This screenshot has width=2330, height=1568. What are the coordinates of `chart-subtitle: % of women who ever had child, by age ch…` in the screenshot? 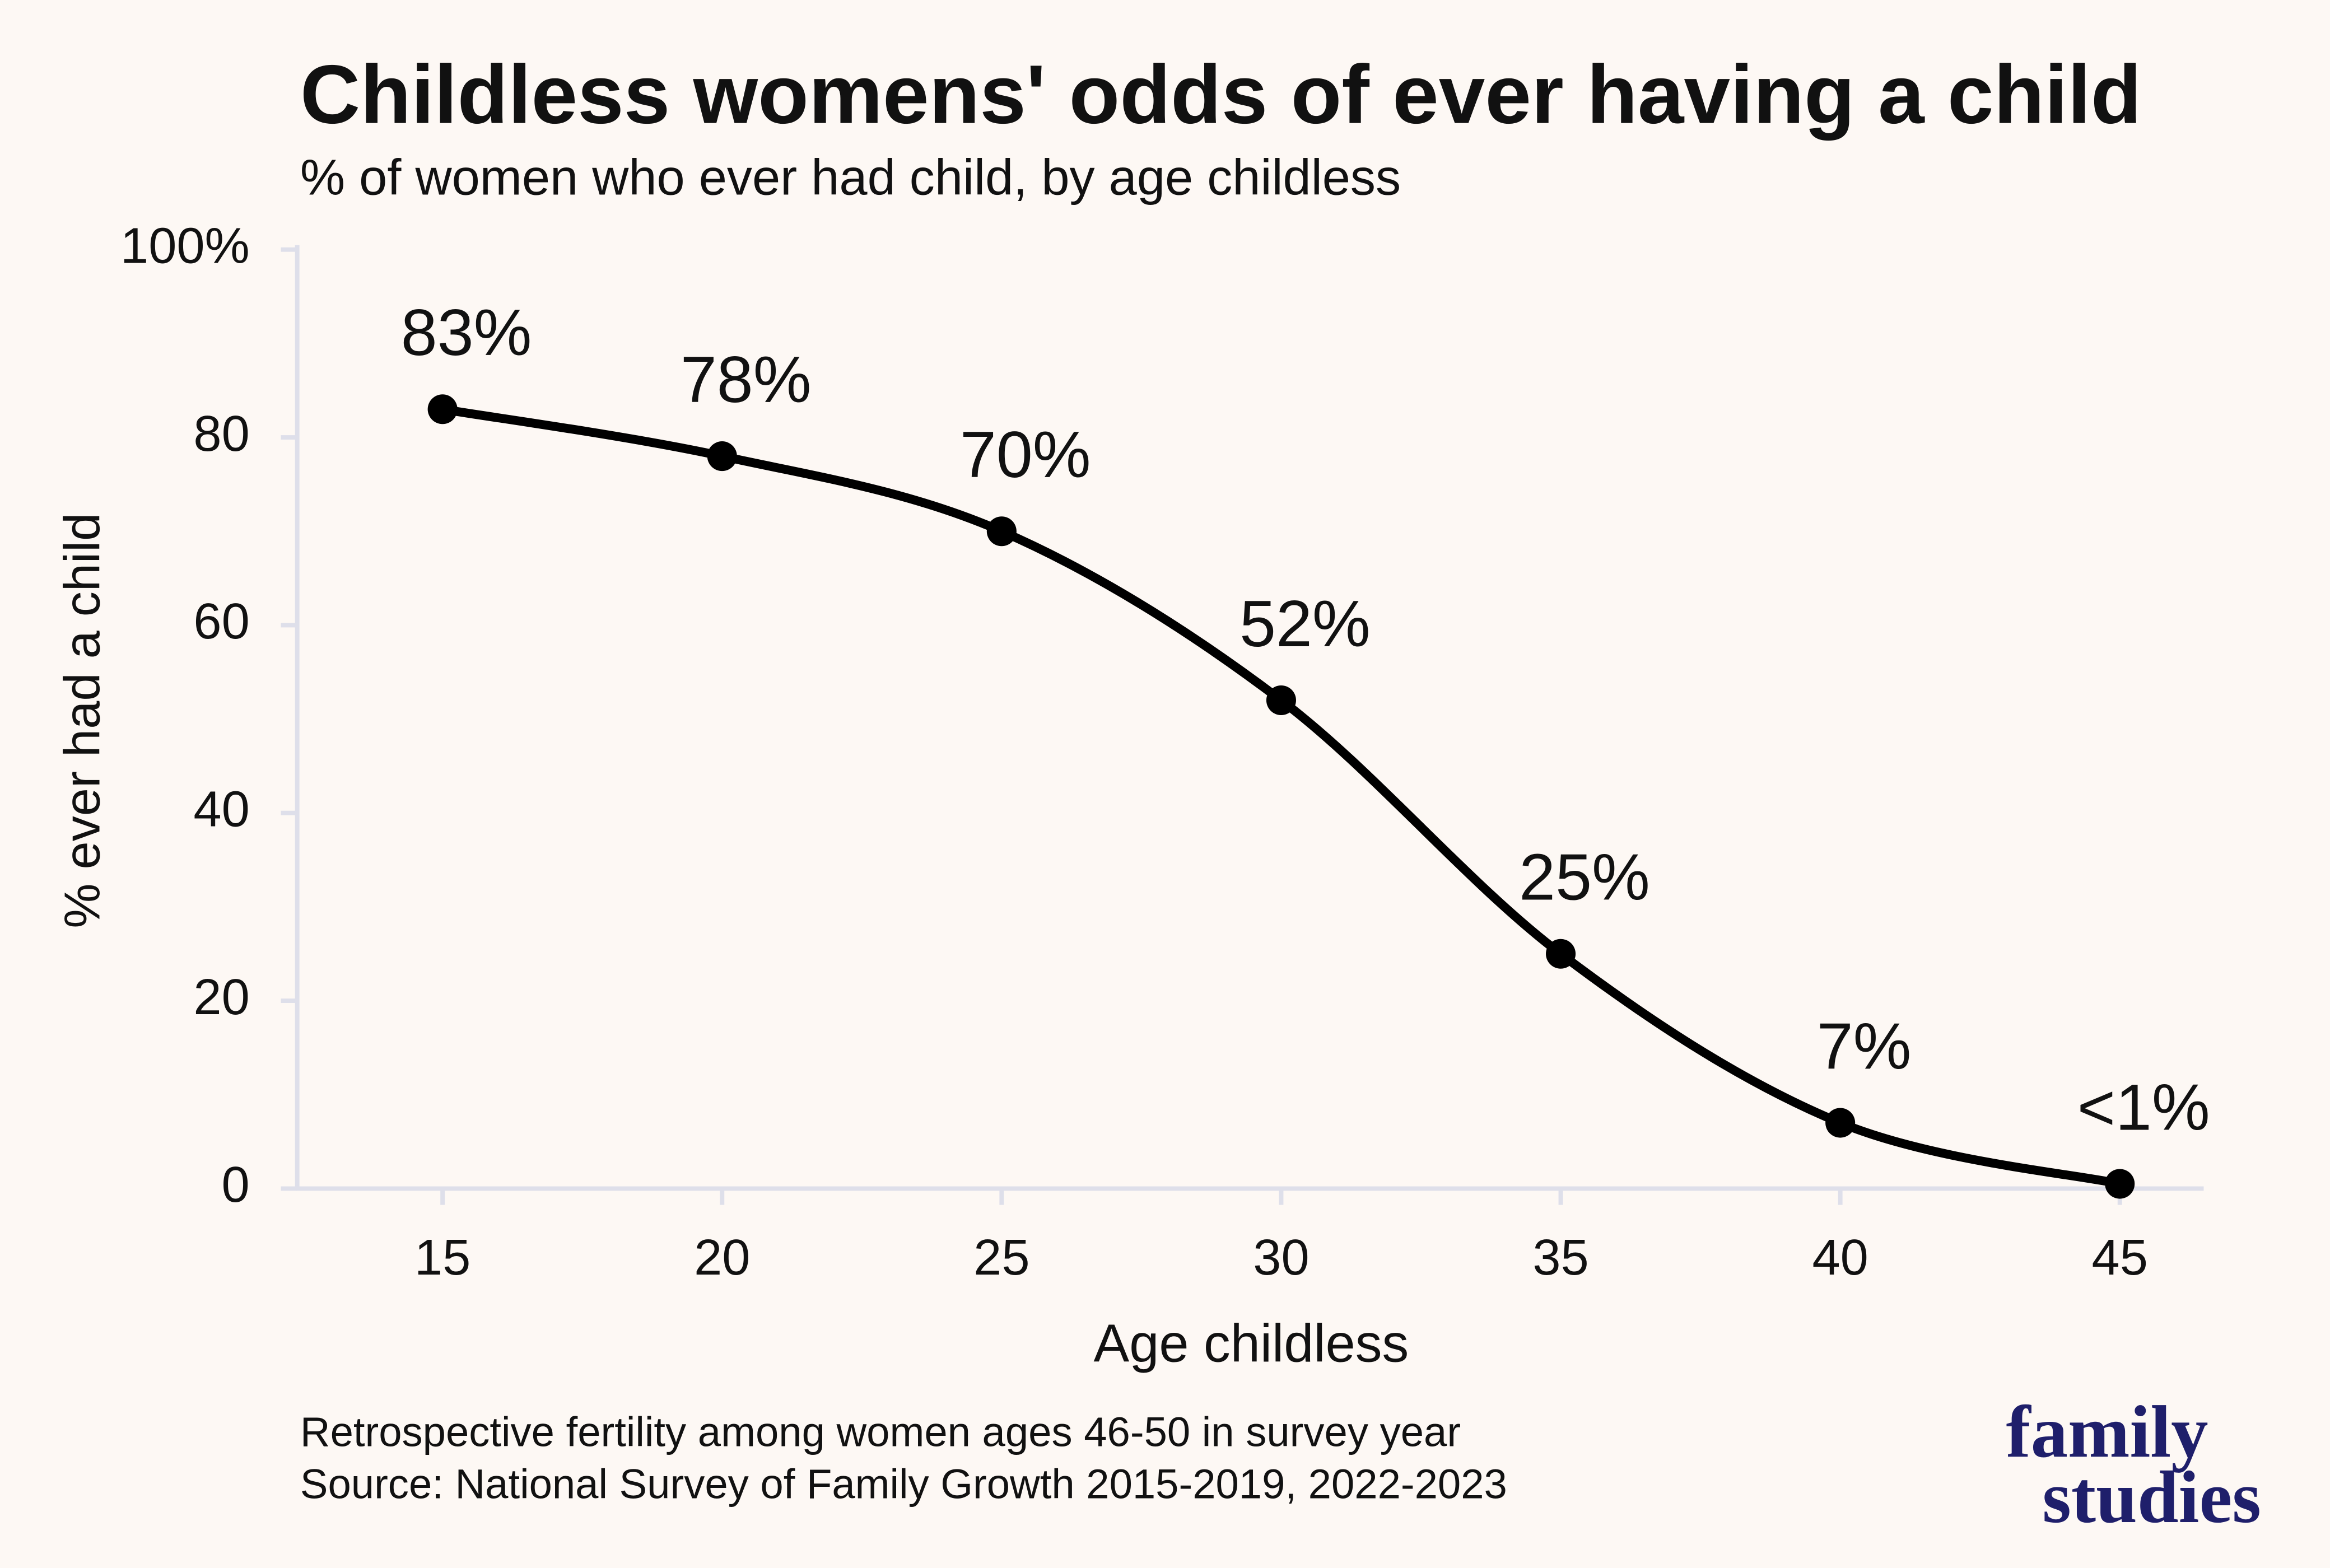 It's located at (850, 178).